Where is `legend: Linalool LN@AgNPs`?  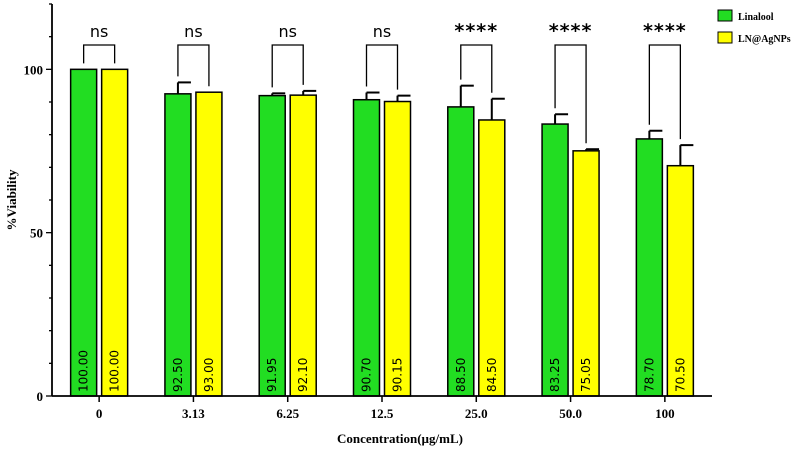 legend: Linalool LN@AgNPs is located at coordinates (754, 27).